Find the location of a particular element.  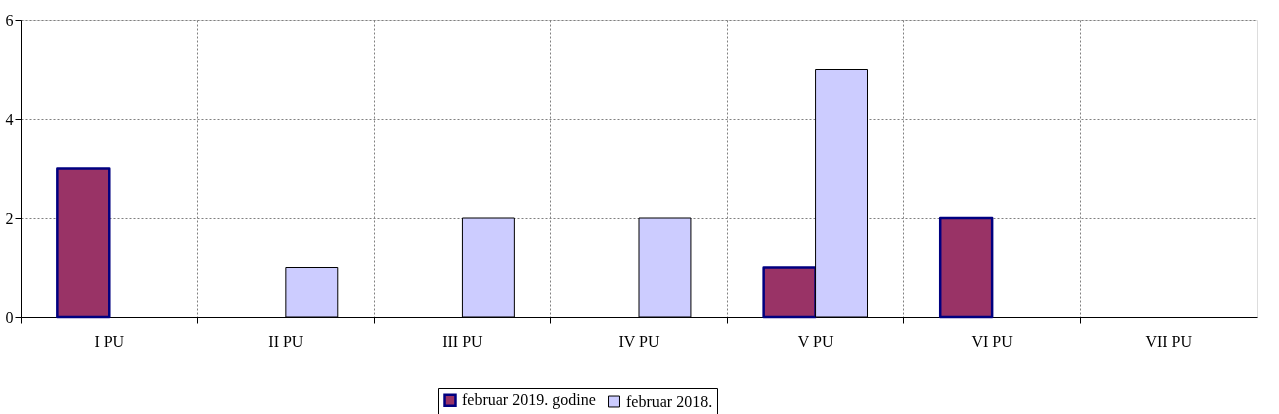

x-tick-label: VII PU is located at coordinates (1169, 341).